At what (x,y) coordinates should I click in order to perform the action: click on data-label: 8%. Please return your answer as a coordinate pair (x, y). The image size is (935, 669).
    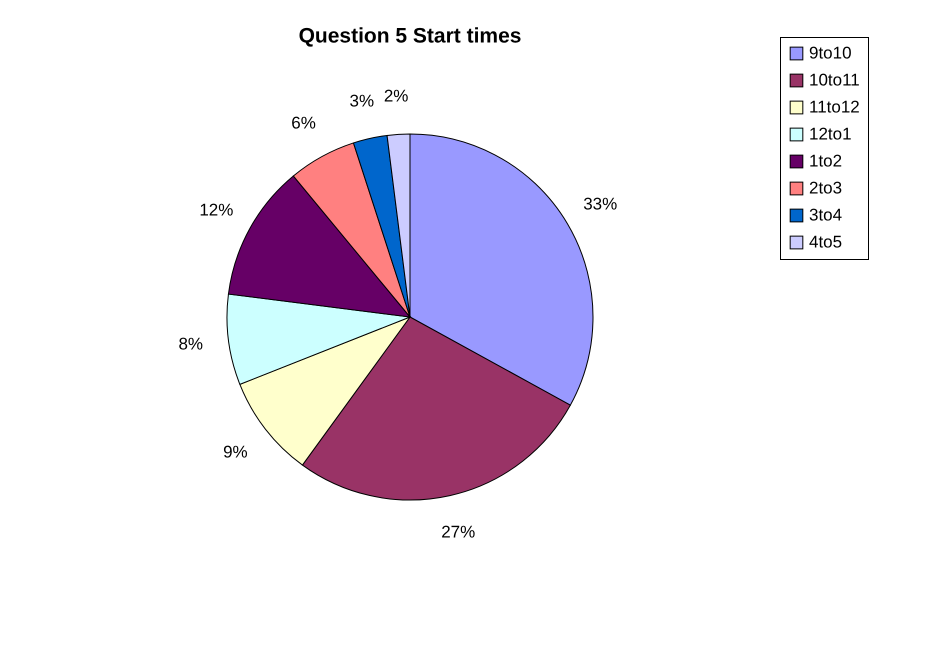
    Looking at the image, I should click on (191, 344).